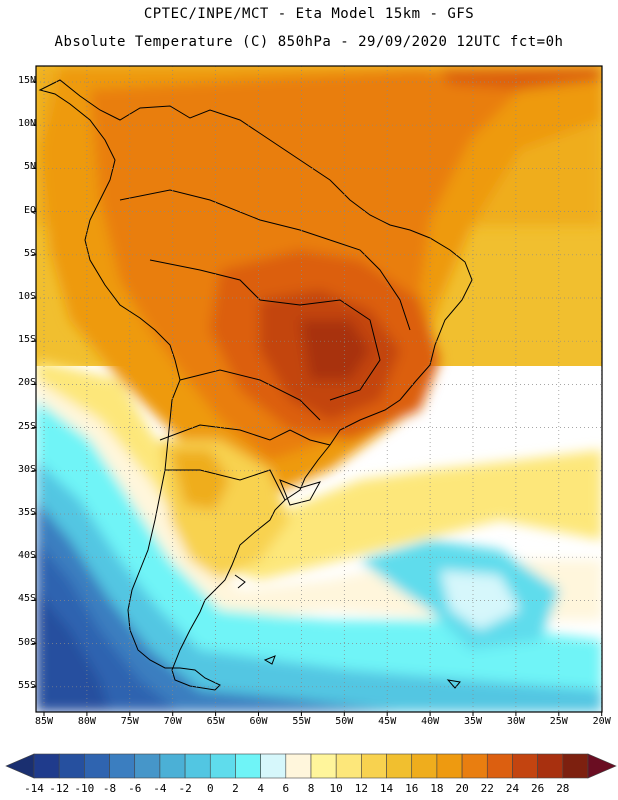  What do you see at coordinates (59, 788) in the screenshot?
I see `colorbar-label: -12` at bounding box center [59, 788].